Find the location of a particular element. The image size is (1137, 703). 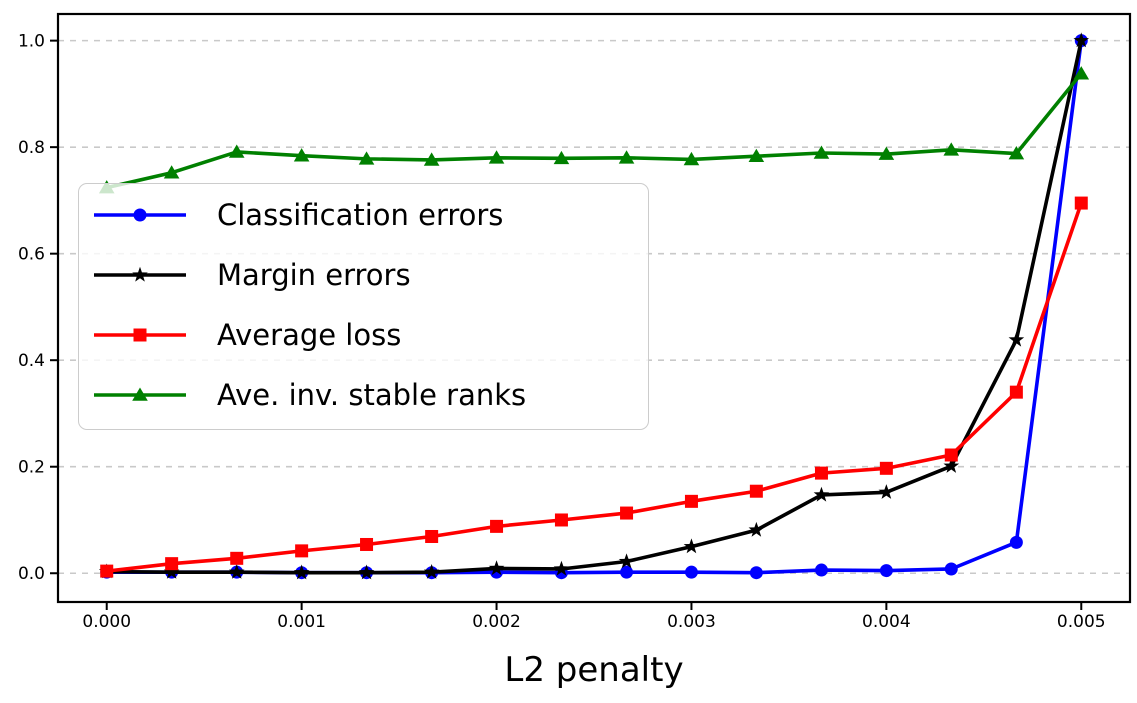

legend-label: Classification errors is located at coordinates (360, 215).